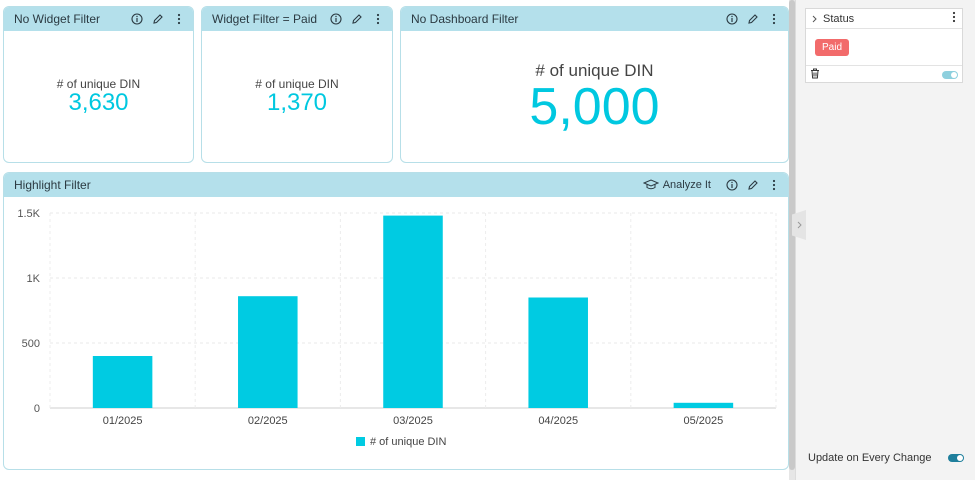 The height and width of the screenshot is (480, 975). Describe the element at coordinates (396, 185) in the screenshot. I see `widget-header: Highlight Filter Analyze It` at that location.